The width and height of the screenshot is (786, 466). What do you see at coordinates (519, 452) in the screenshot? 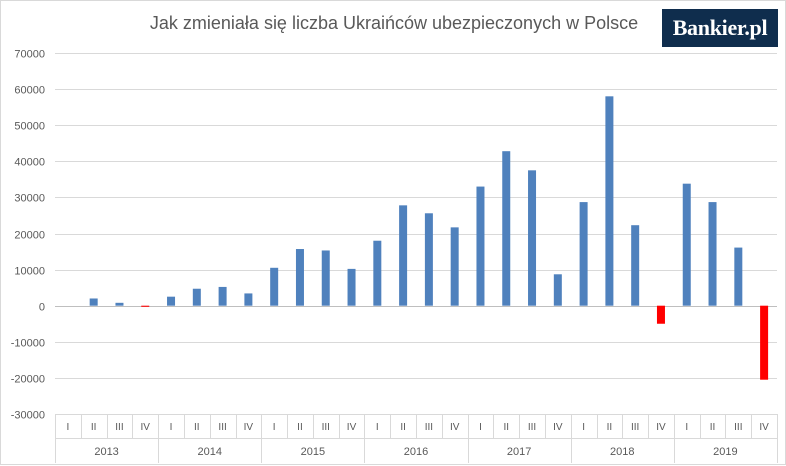
I see `year-label: 2017` at bounding box center [519, 452].